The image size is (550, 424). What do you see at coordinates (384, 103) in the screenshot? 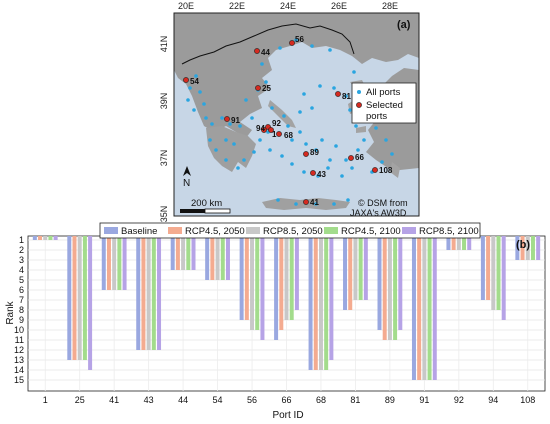
I see `map-legend: All ports Selected ports` at bounding box center [384, 103].